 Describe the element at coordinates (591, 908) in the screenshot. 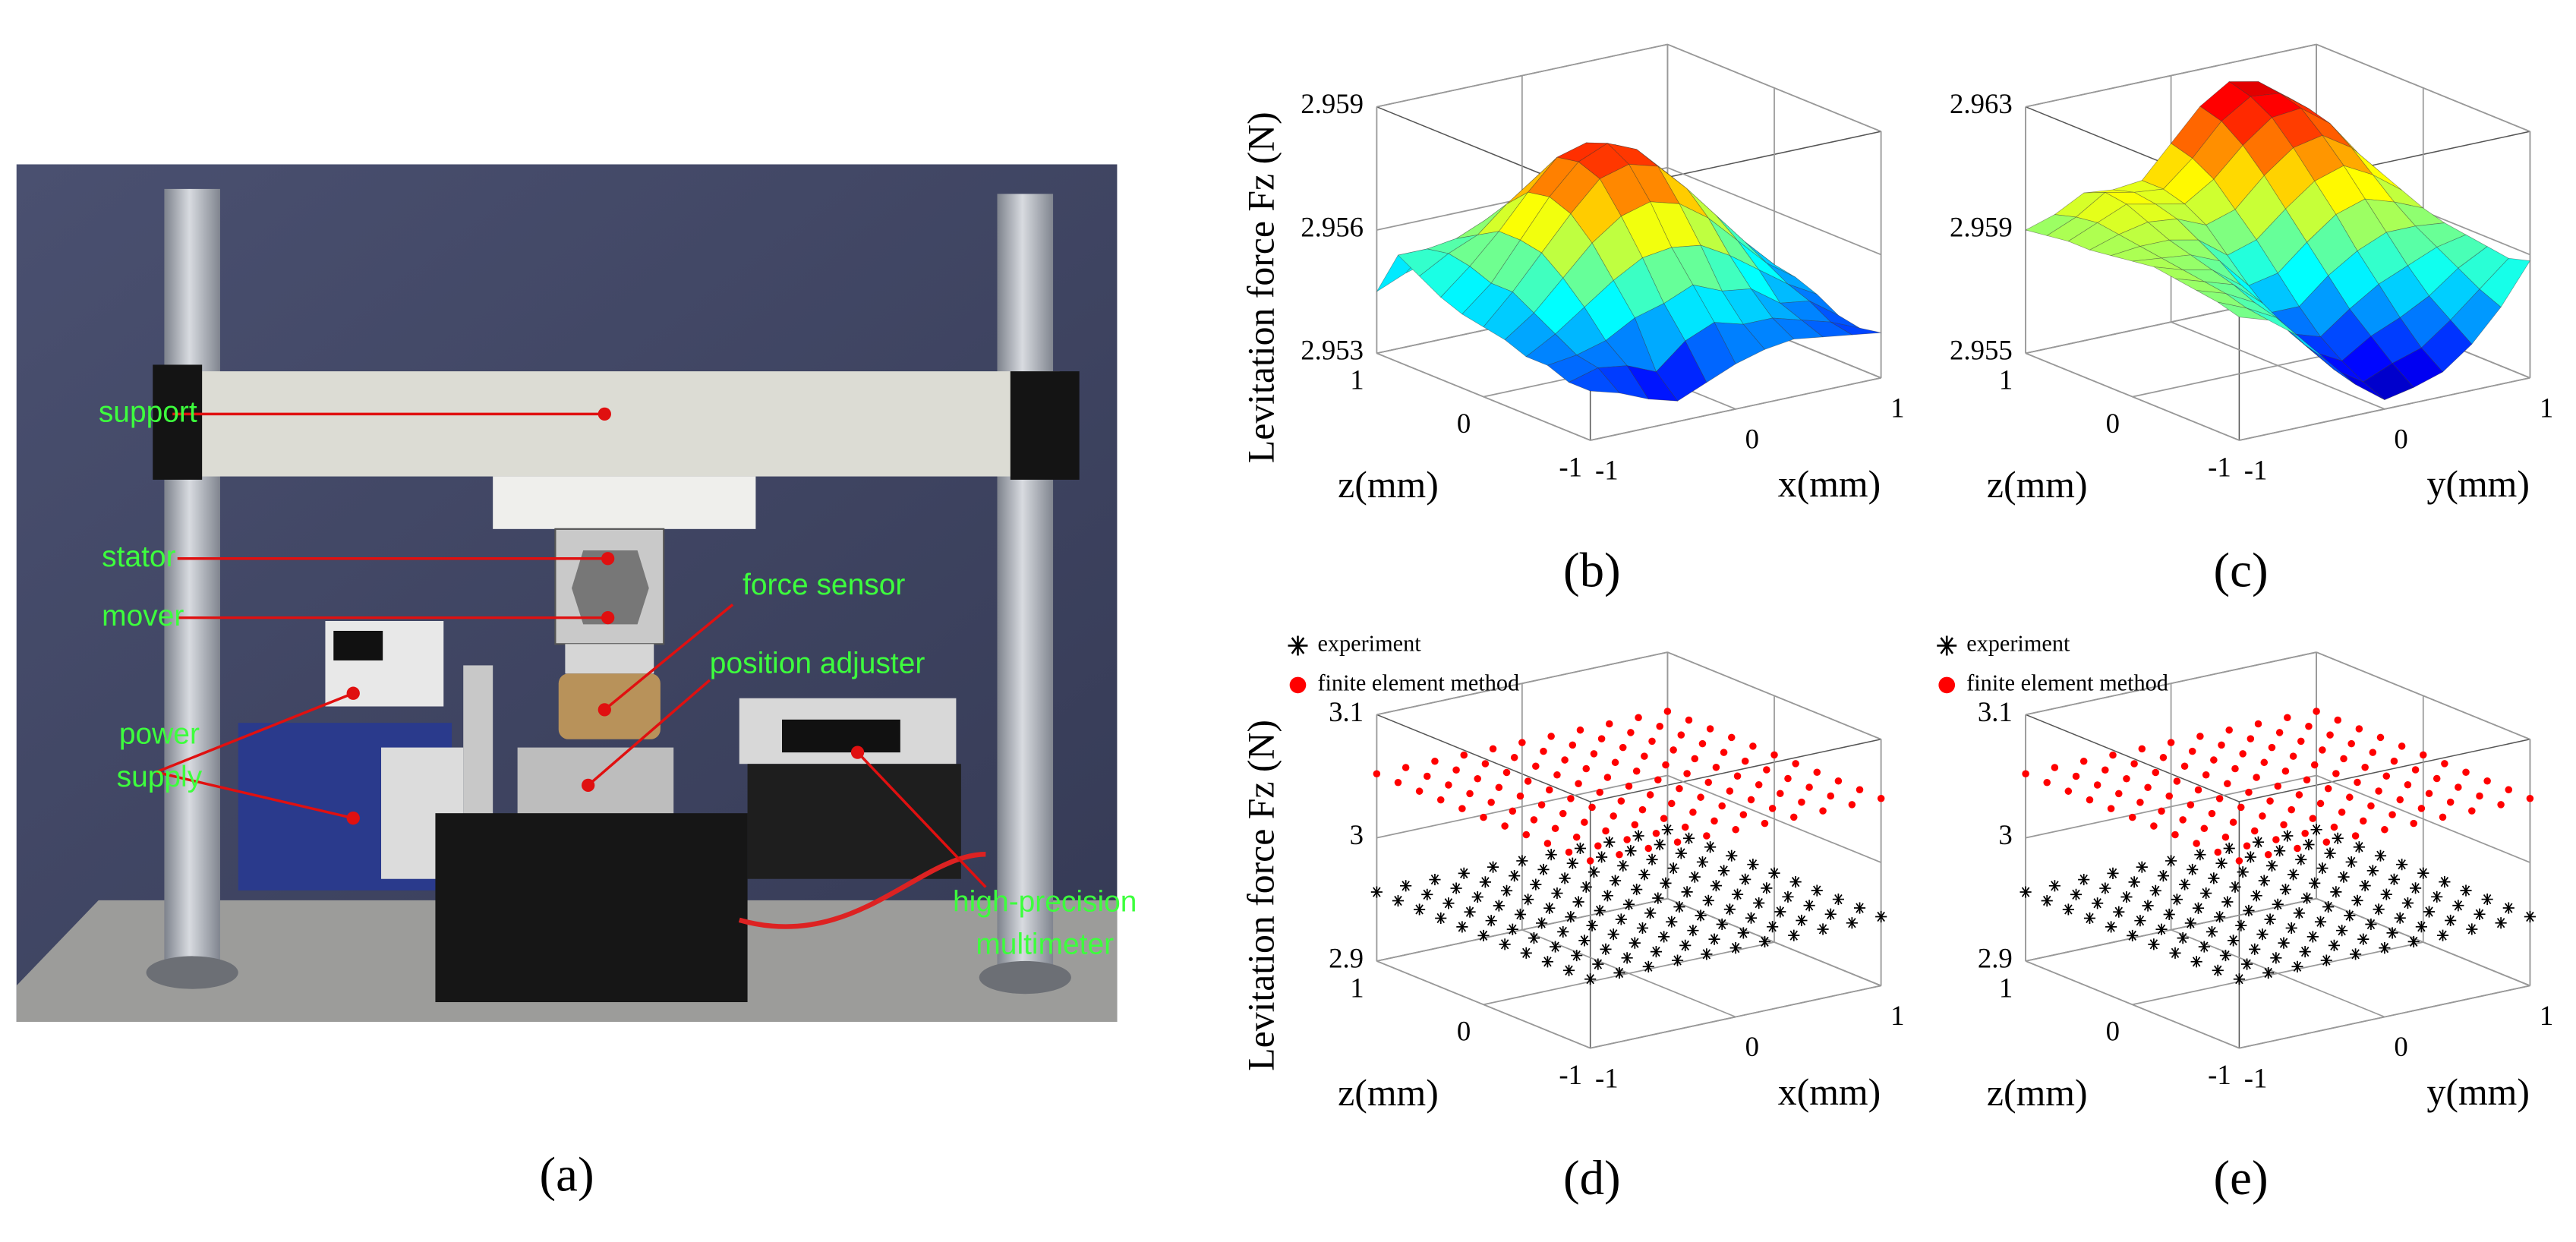

I see `stage` at that location.